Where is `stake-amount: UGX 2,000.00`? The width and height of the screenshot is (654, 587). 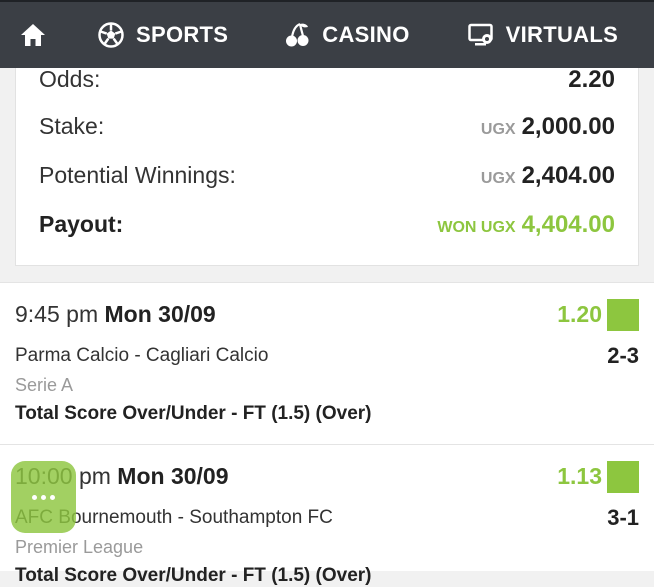 stake-amount: UGX 2,000.00 is located at coordinates (548, 127).